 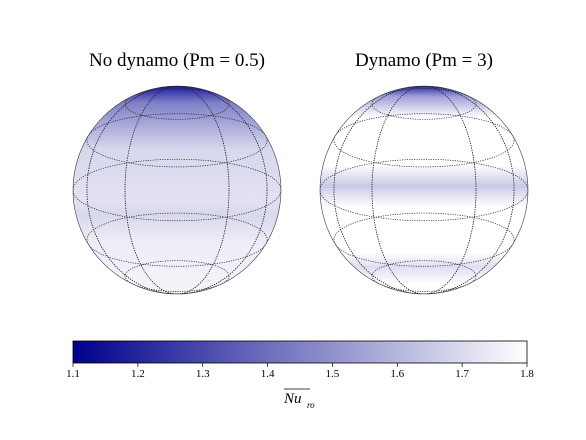 I want to click on tick-label: 1.6, so click(x=397, y=374).